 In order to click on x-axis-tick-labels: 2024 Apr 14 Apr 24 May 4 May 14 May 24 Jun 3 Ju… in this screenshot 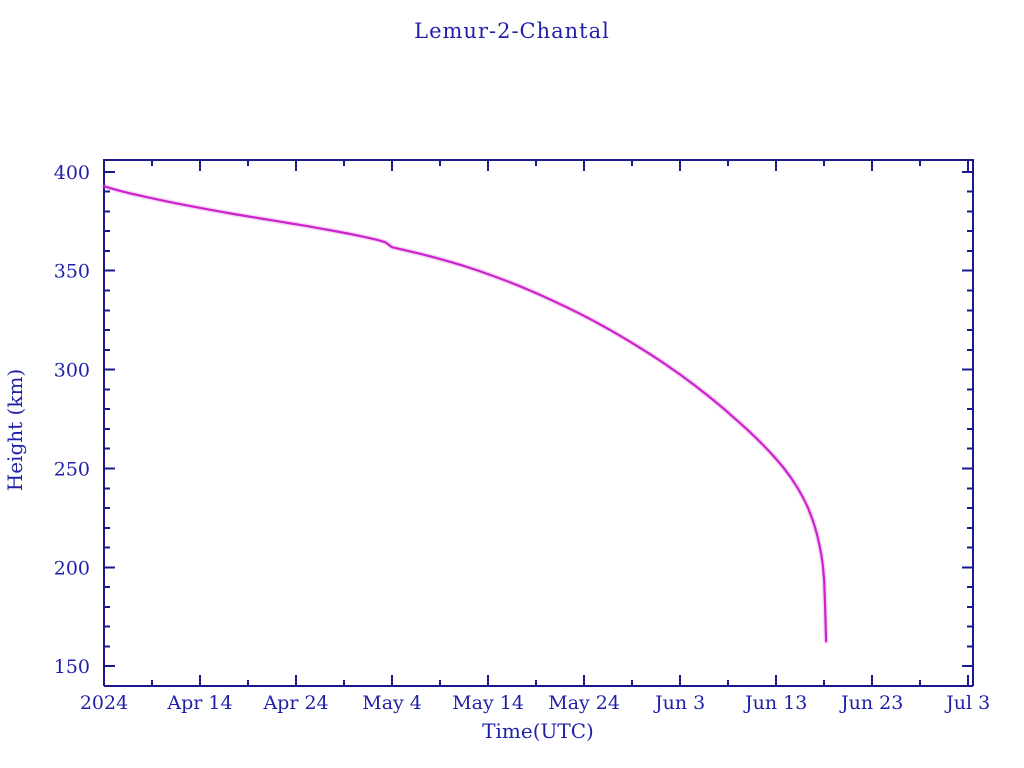, I will do `click(535, 703)`.